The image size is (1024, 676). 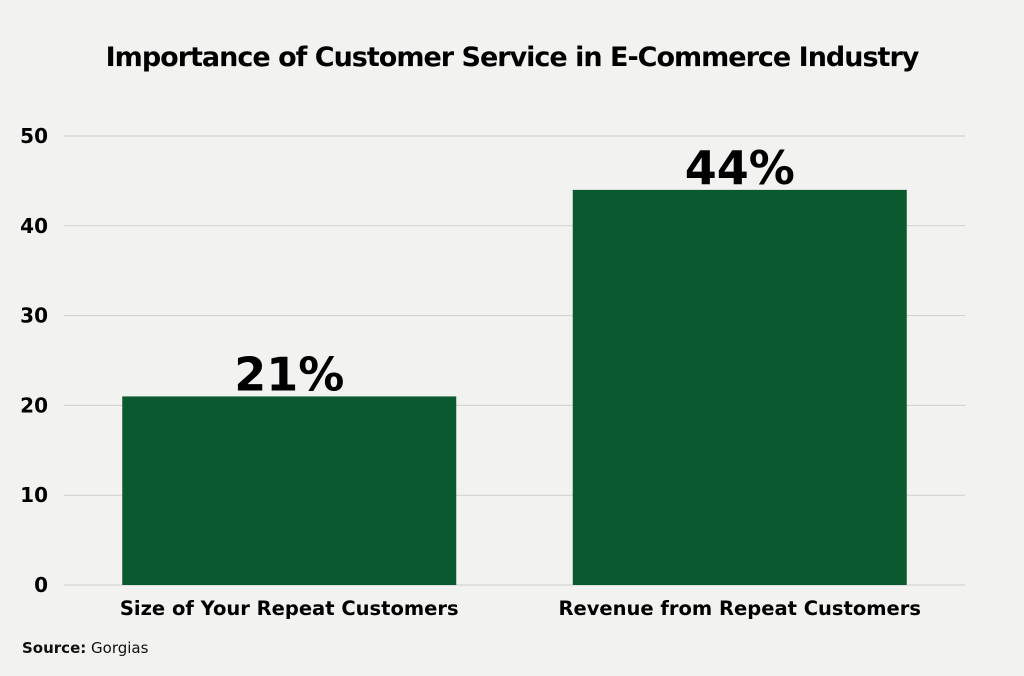 What do you see at coordinates (739, 608) in the screenshot?
I see `x-tick-label: Revenue from Repeat Customers` at bounding box center [739, 608].